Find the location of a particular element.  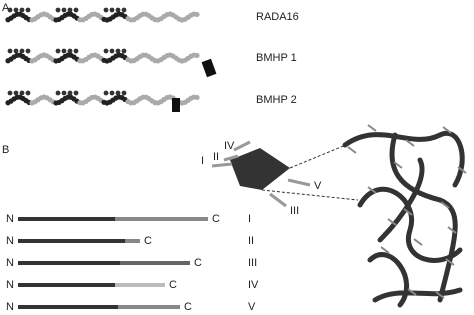

fiber-label: II is located at coordinates (216, 157).